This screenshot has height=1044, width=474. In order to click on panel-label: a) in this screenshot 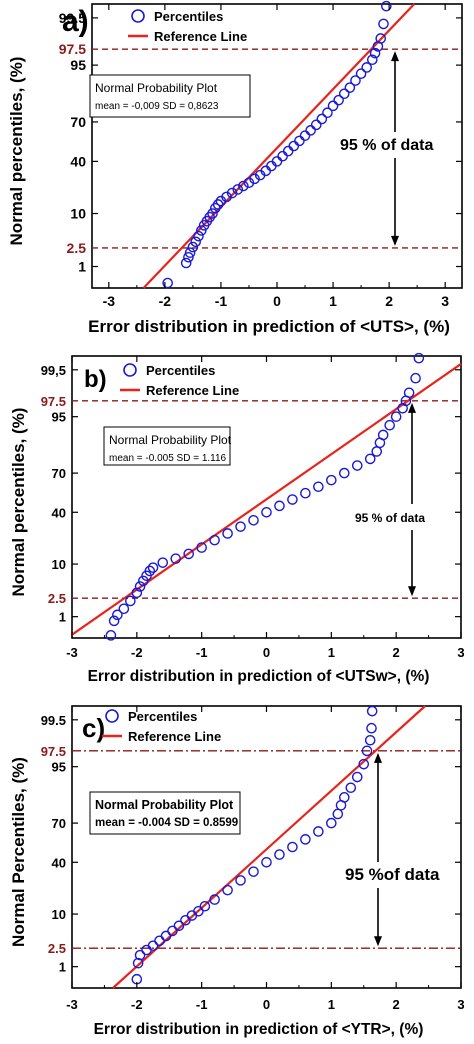, I will do `click(75, 21)`.